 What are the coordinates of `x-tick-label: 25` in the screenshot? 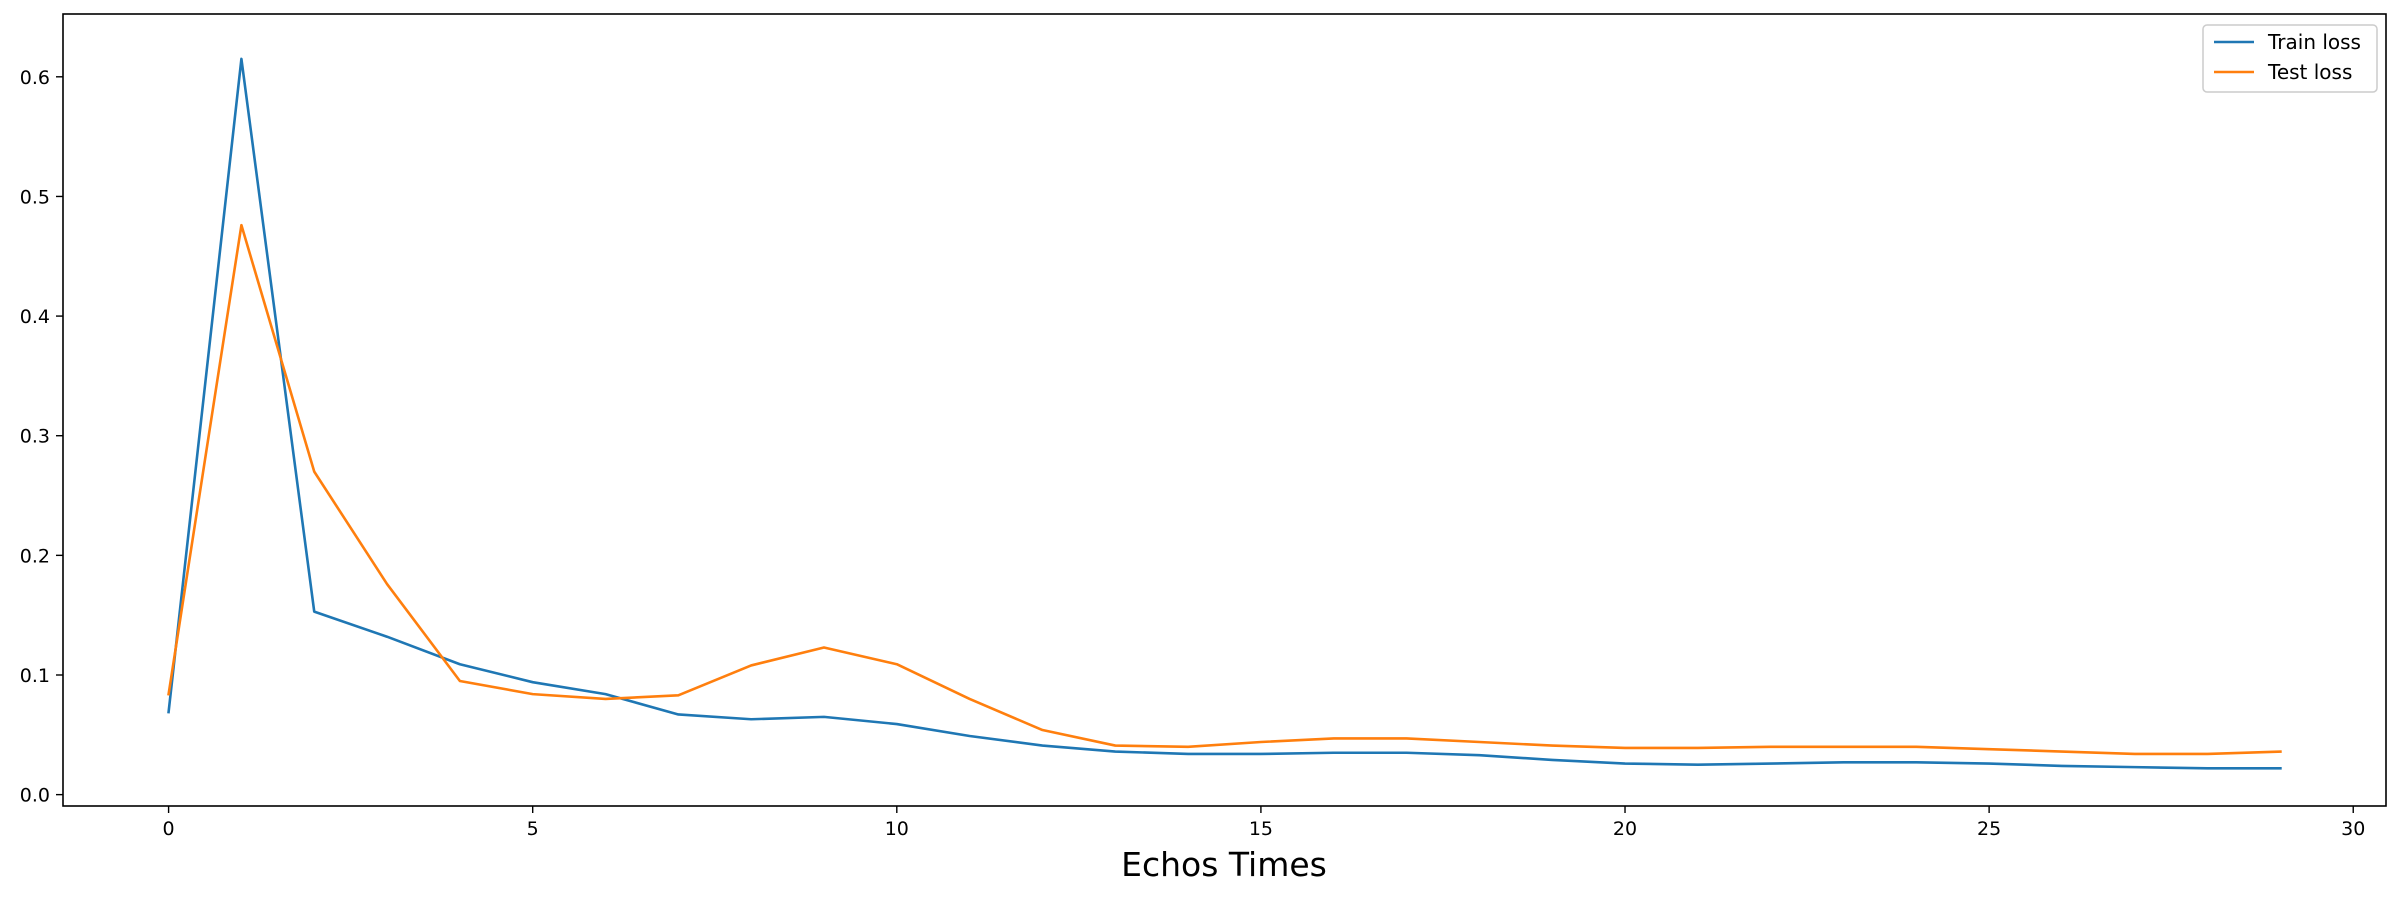 It's located at (1989, 829).